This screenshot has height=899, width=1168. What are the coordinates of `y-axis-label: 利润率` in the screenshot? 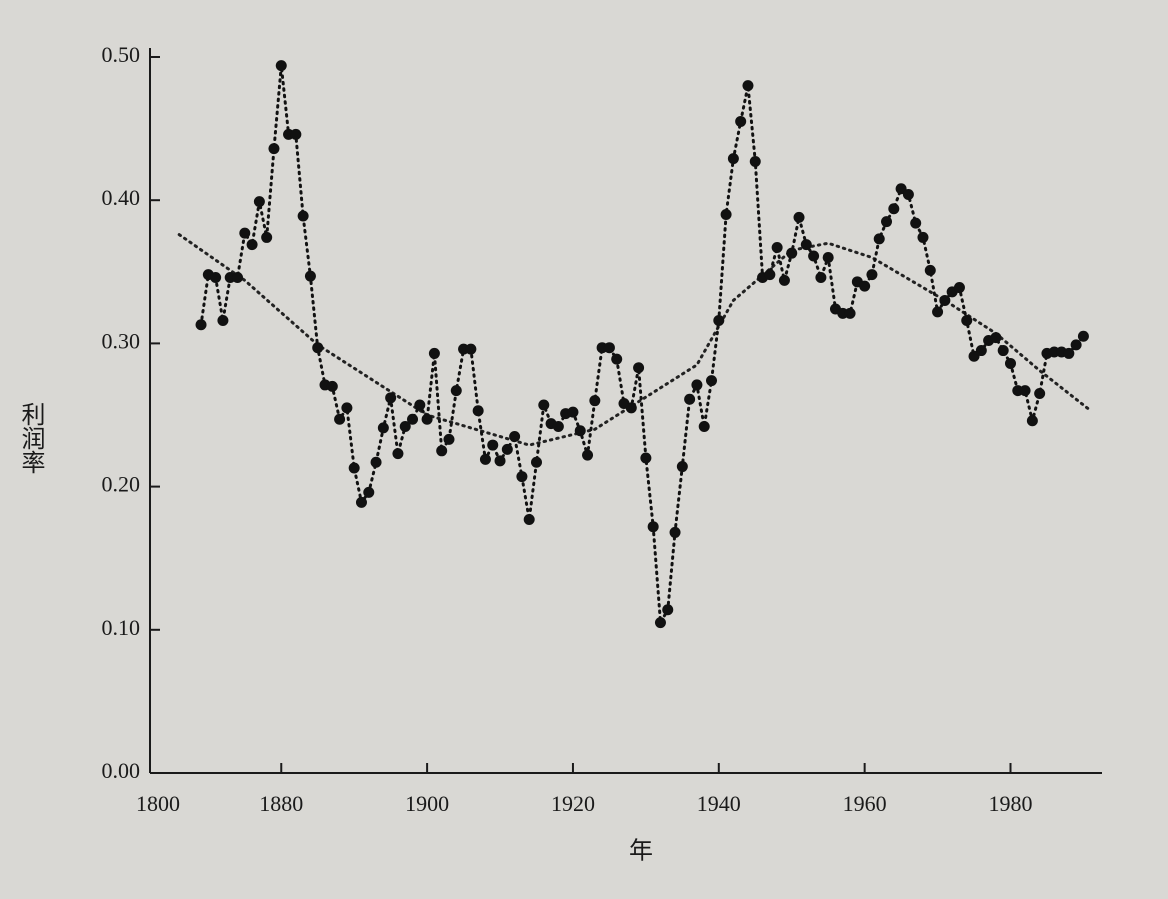 It's located at (31, 438).